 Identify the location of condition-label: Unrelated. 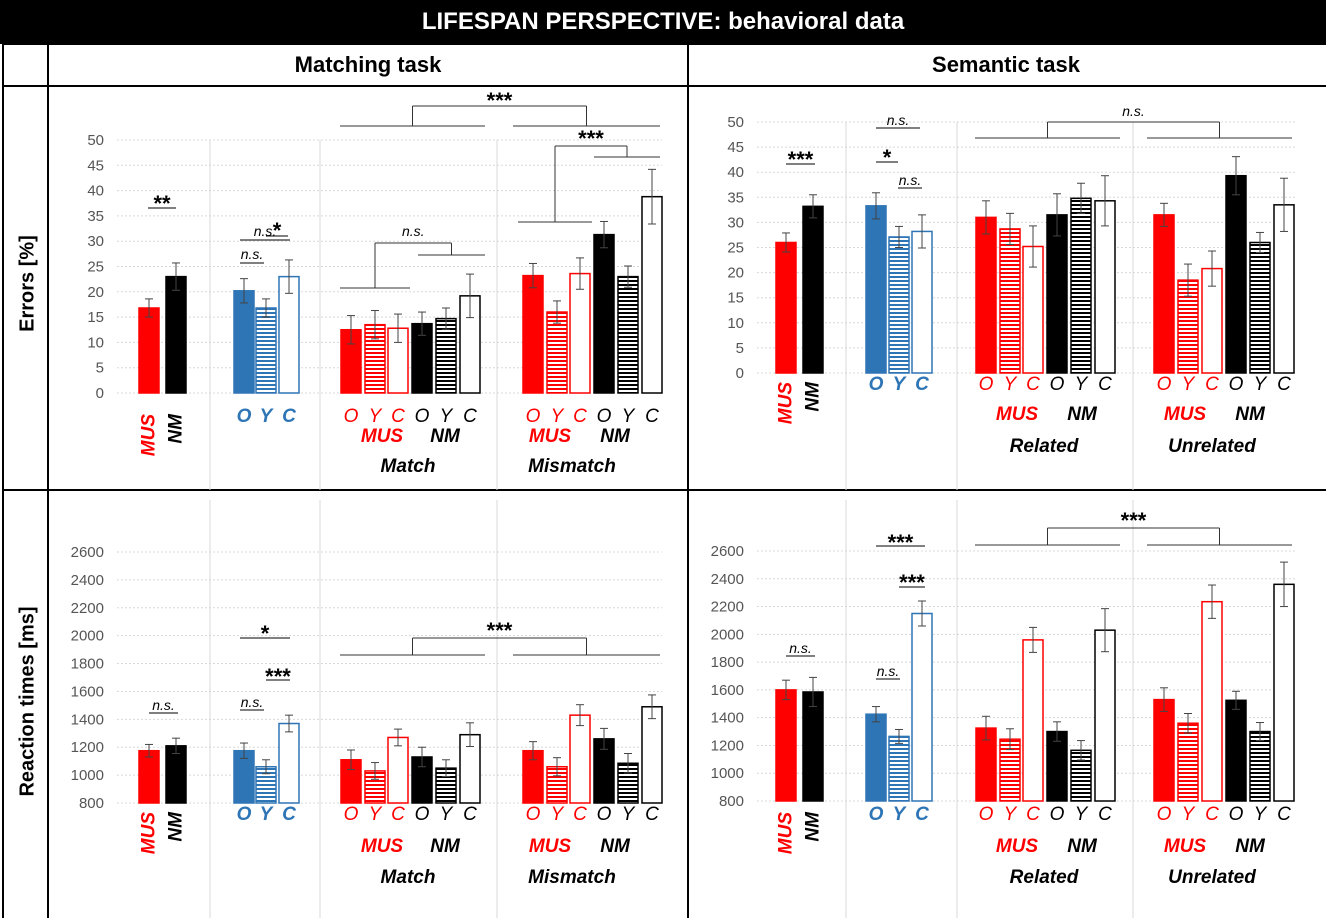
(1212, 877).